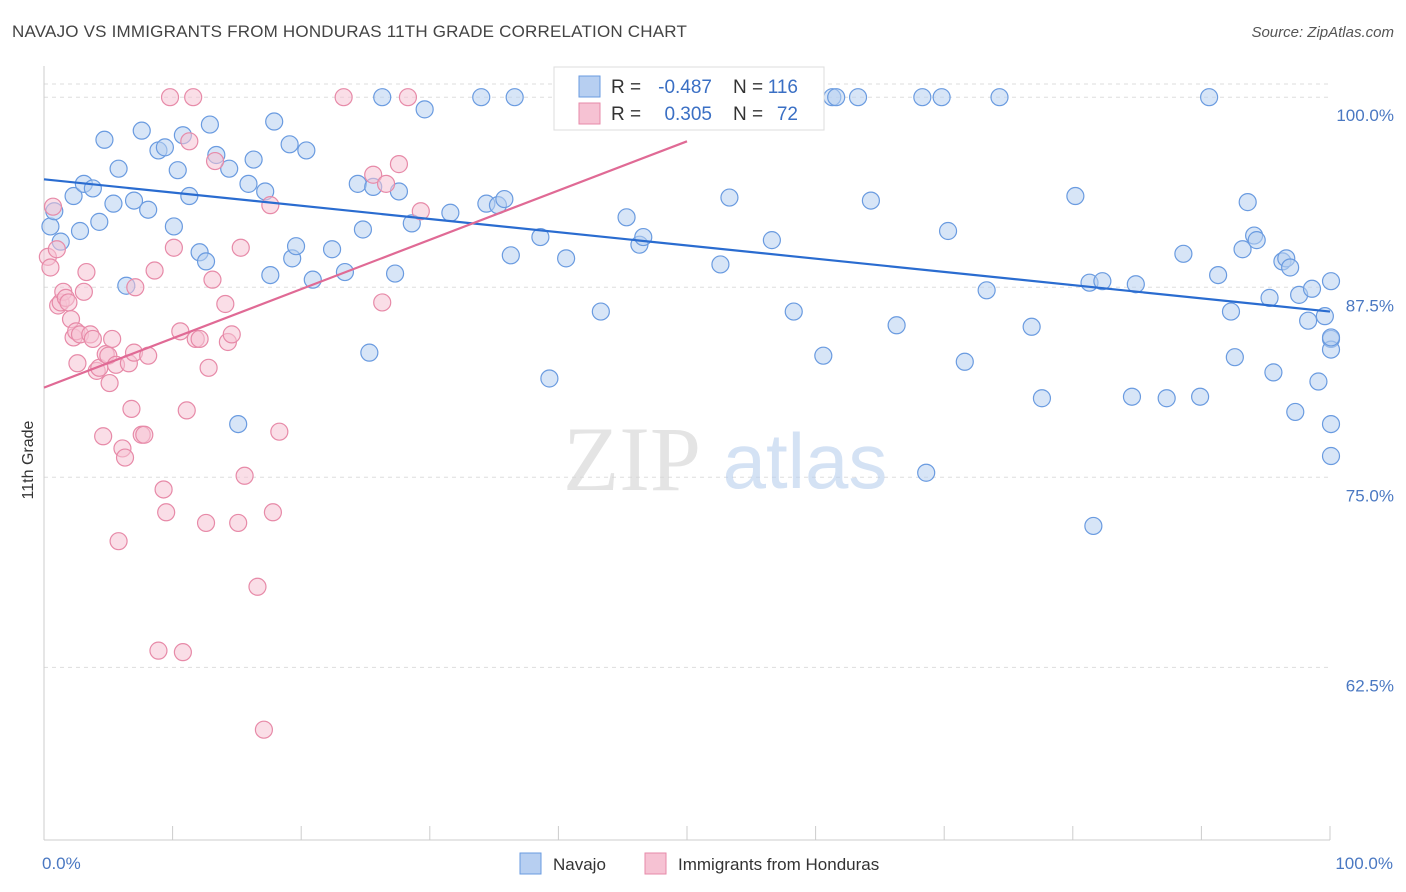 This screenshot has width=1406, height=892. I want to click on legend-n-label-1: N =, so click(748, 114).